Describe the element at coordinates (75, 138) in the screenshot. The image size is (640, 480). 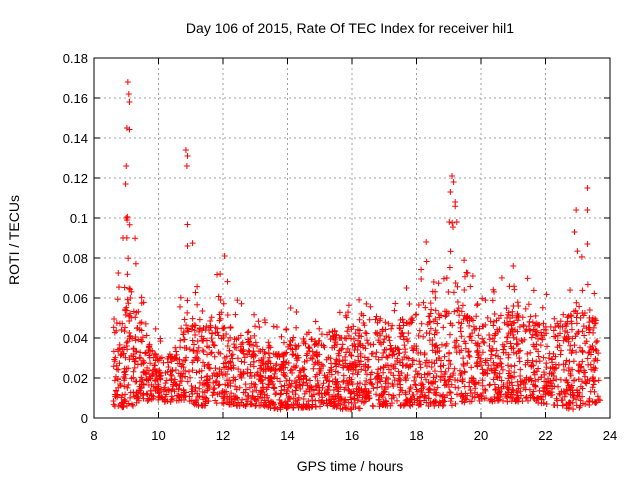
I see `y-tick-label: 0.14` at that location.